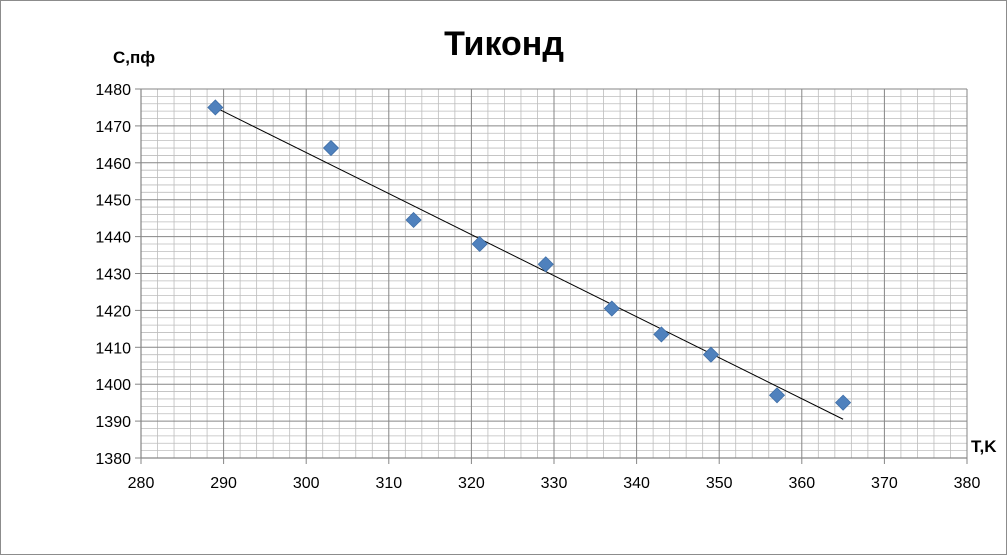  I want to click on x-tick-label: 360, so click(801, 483).